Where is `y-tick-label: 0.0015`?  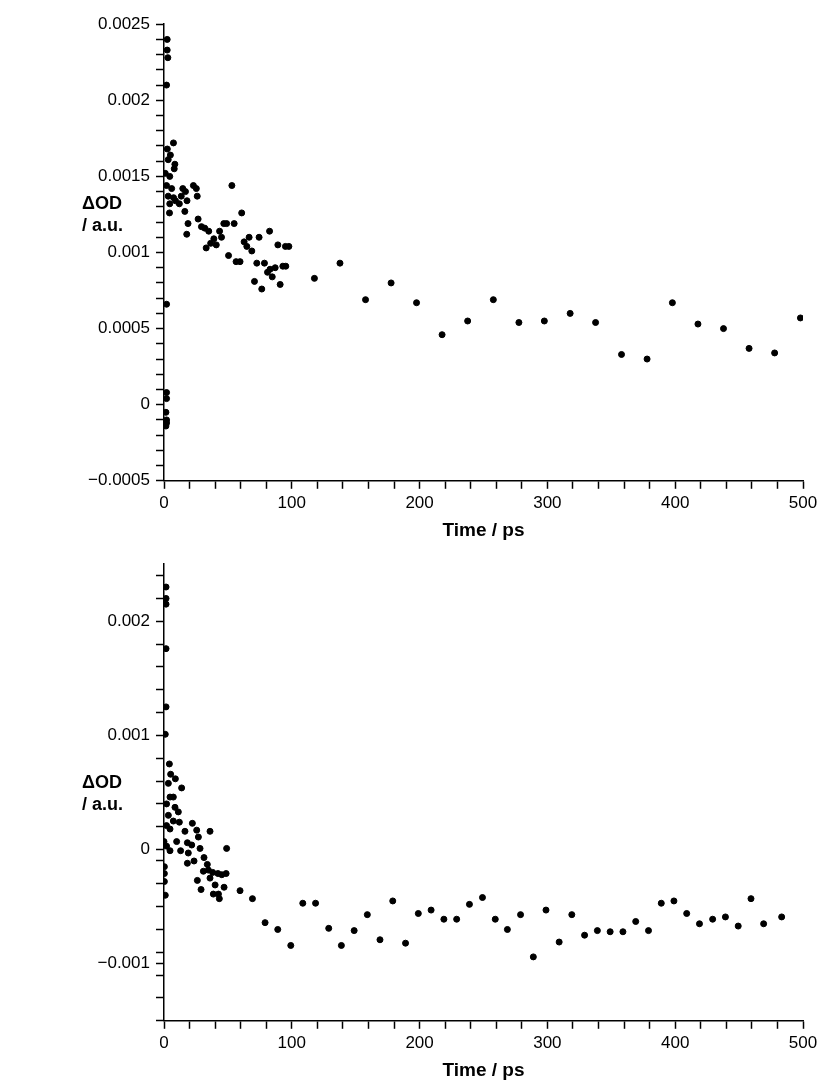 y-tick-label: 0.0015 is located at coordinates (124, 176).